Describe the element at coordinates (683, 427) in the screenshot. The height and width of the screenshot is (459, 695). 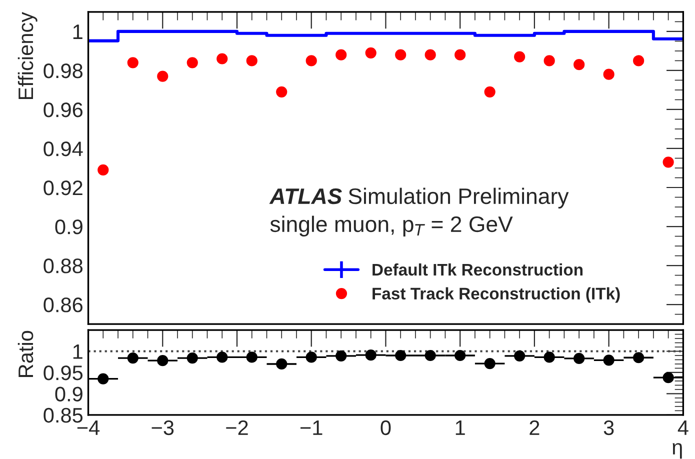
I see `x-tick-label: 4` at that location.